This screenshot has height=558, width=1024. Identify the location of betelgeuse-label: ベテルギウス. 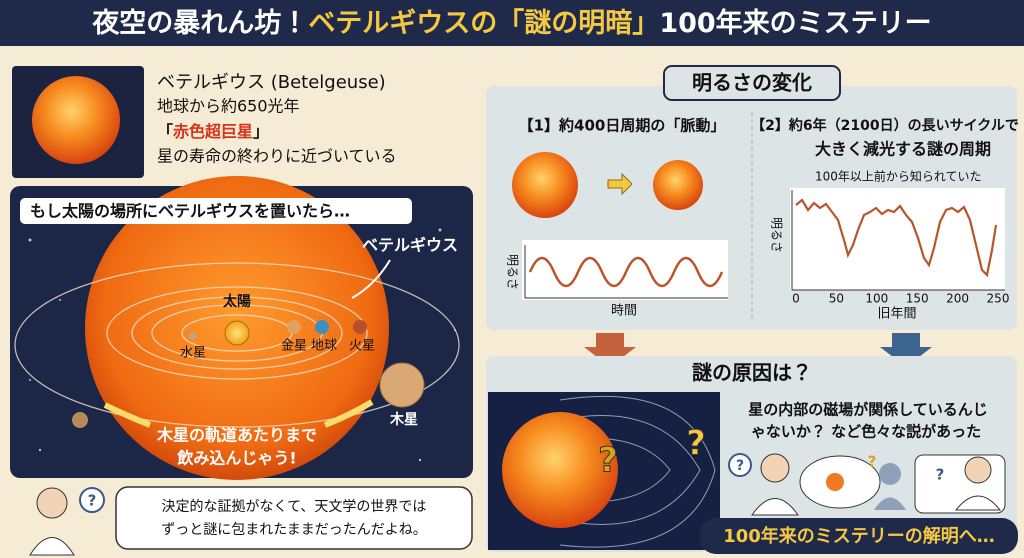
(410, 245).